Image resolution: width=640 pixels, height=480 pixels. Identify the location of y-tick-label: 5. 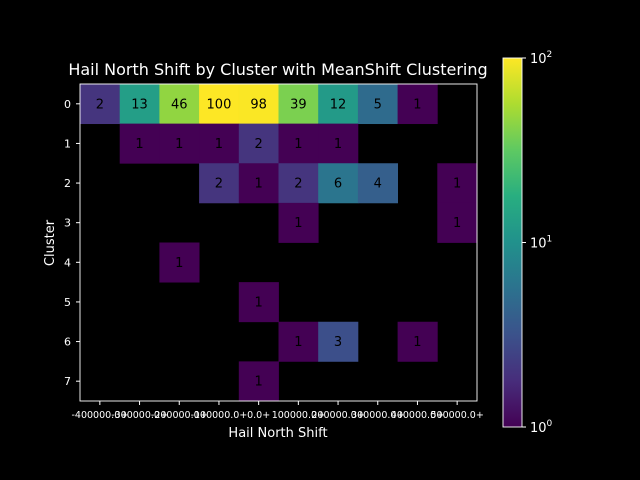
(67, 302).